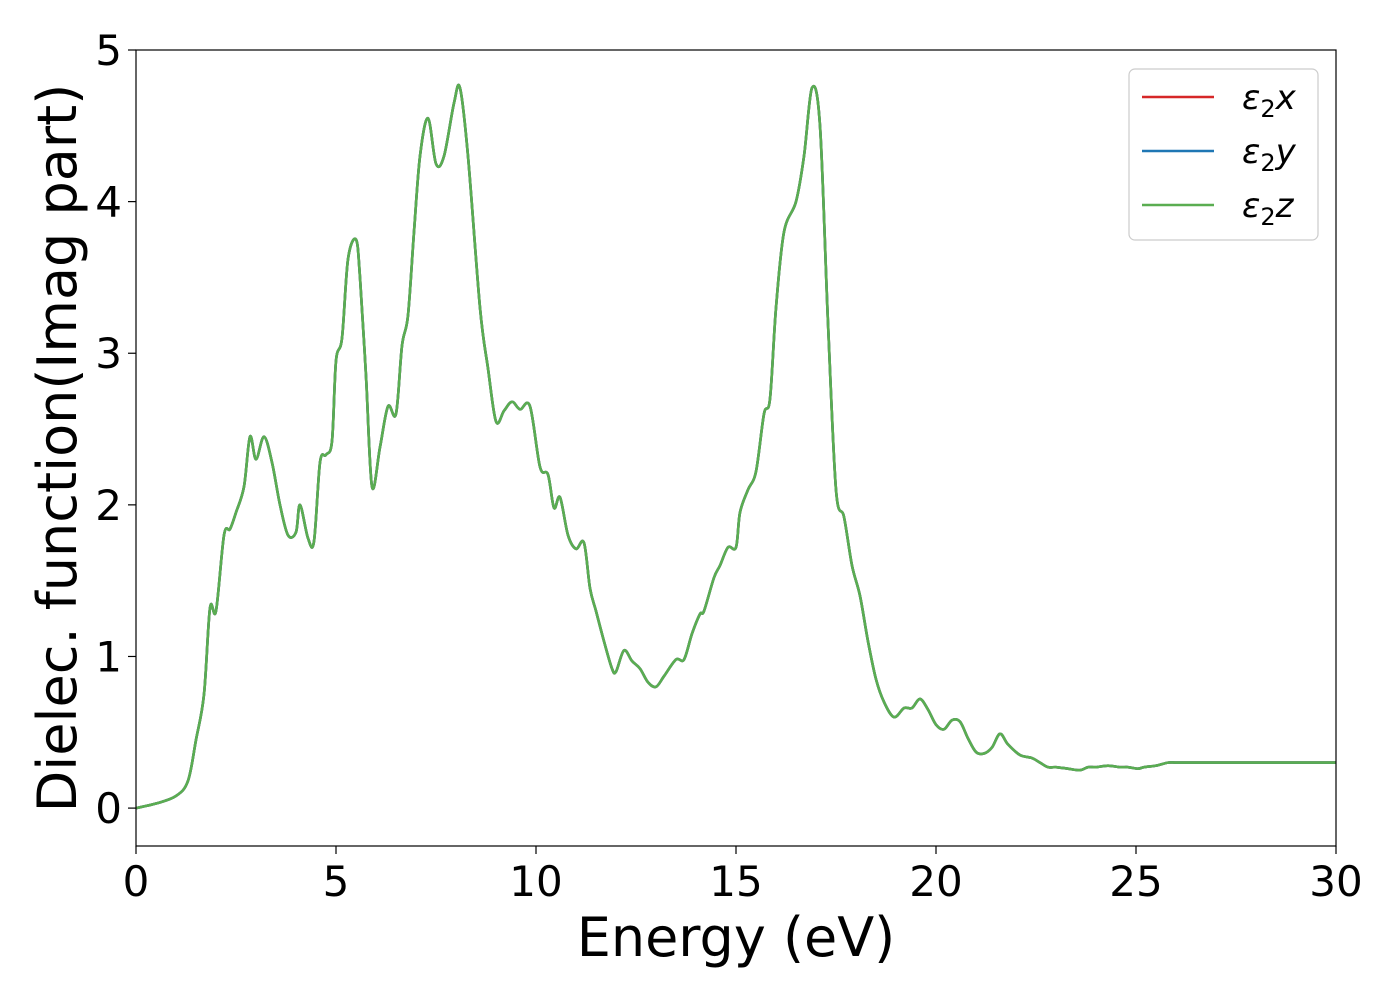  What do you see at coordinates (1335, 881) in the screenshot?
I see `x-tick-label: 30` at bounding box center [1335, 881].